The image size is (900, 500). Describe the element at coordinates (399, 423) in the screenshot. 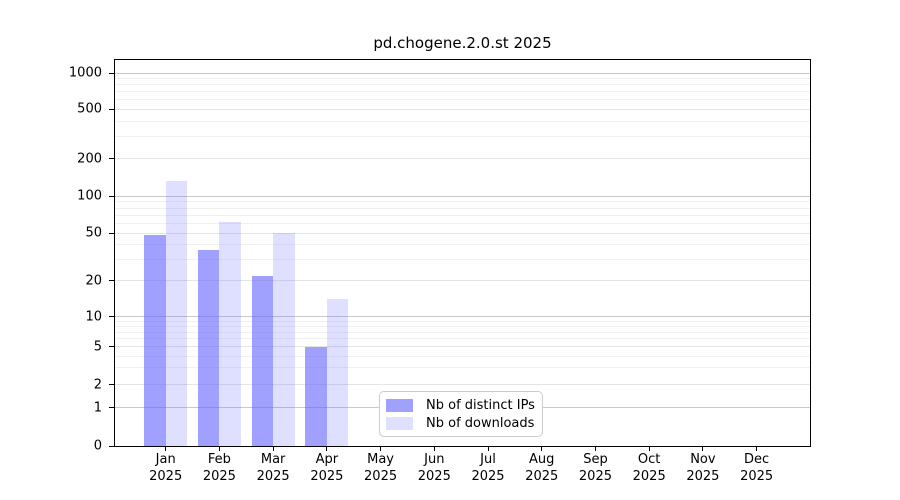

I see `legend-swatch-downloads` at that location.